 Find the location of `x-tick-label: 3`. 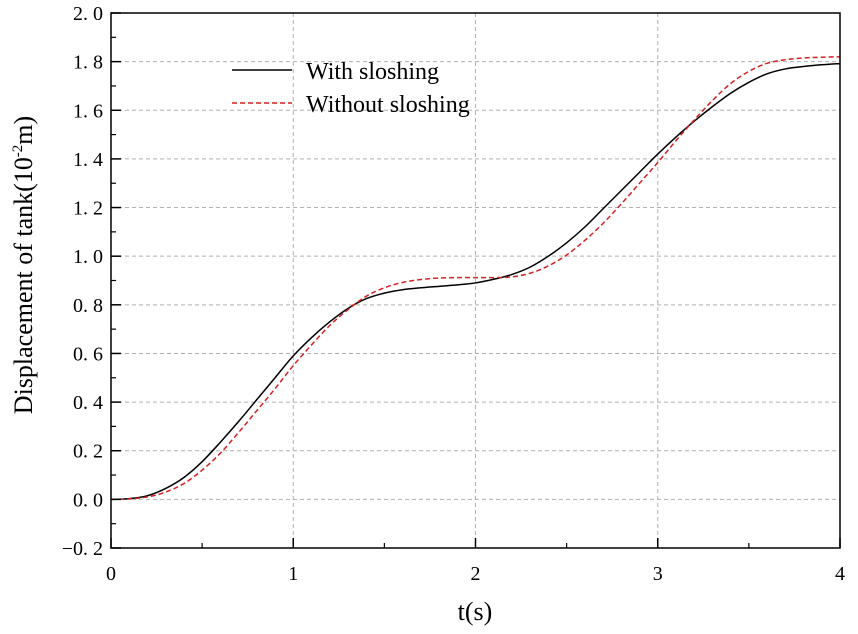

x-tick-label: 3 is located at coordinates (658, 574).